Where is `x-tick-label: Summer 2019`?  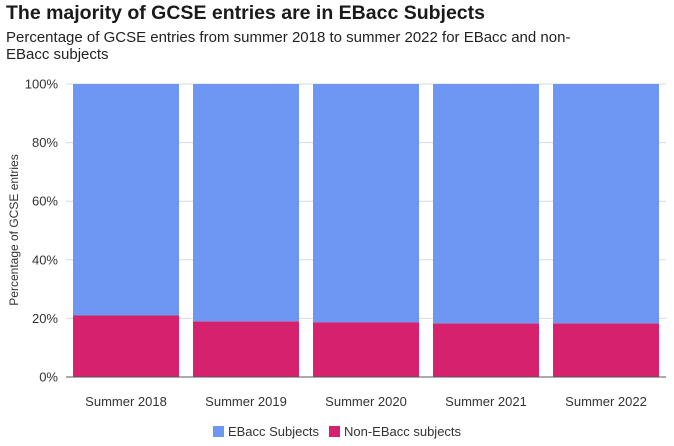 x-tick-label: Summer 2019 is located at coordinates (246, 401).